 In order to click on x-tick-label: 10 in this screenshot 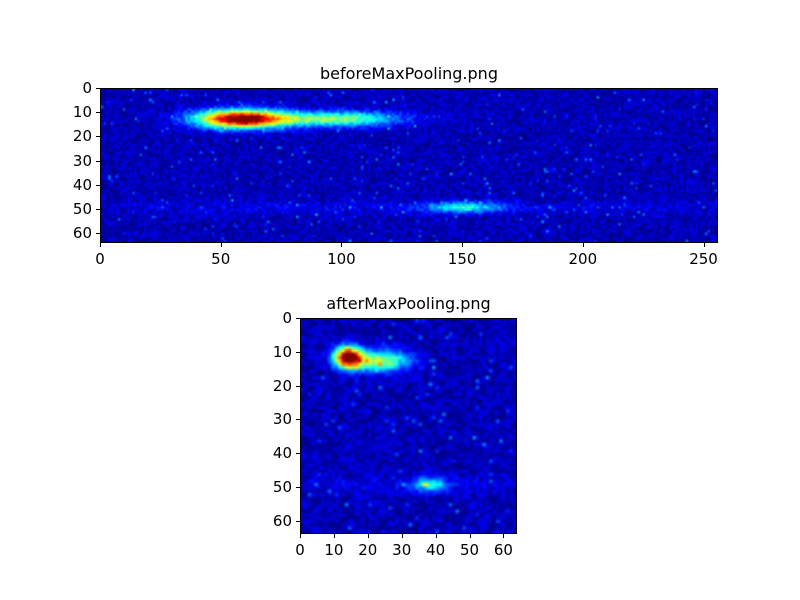, I will do `click(334, 550)`.